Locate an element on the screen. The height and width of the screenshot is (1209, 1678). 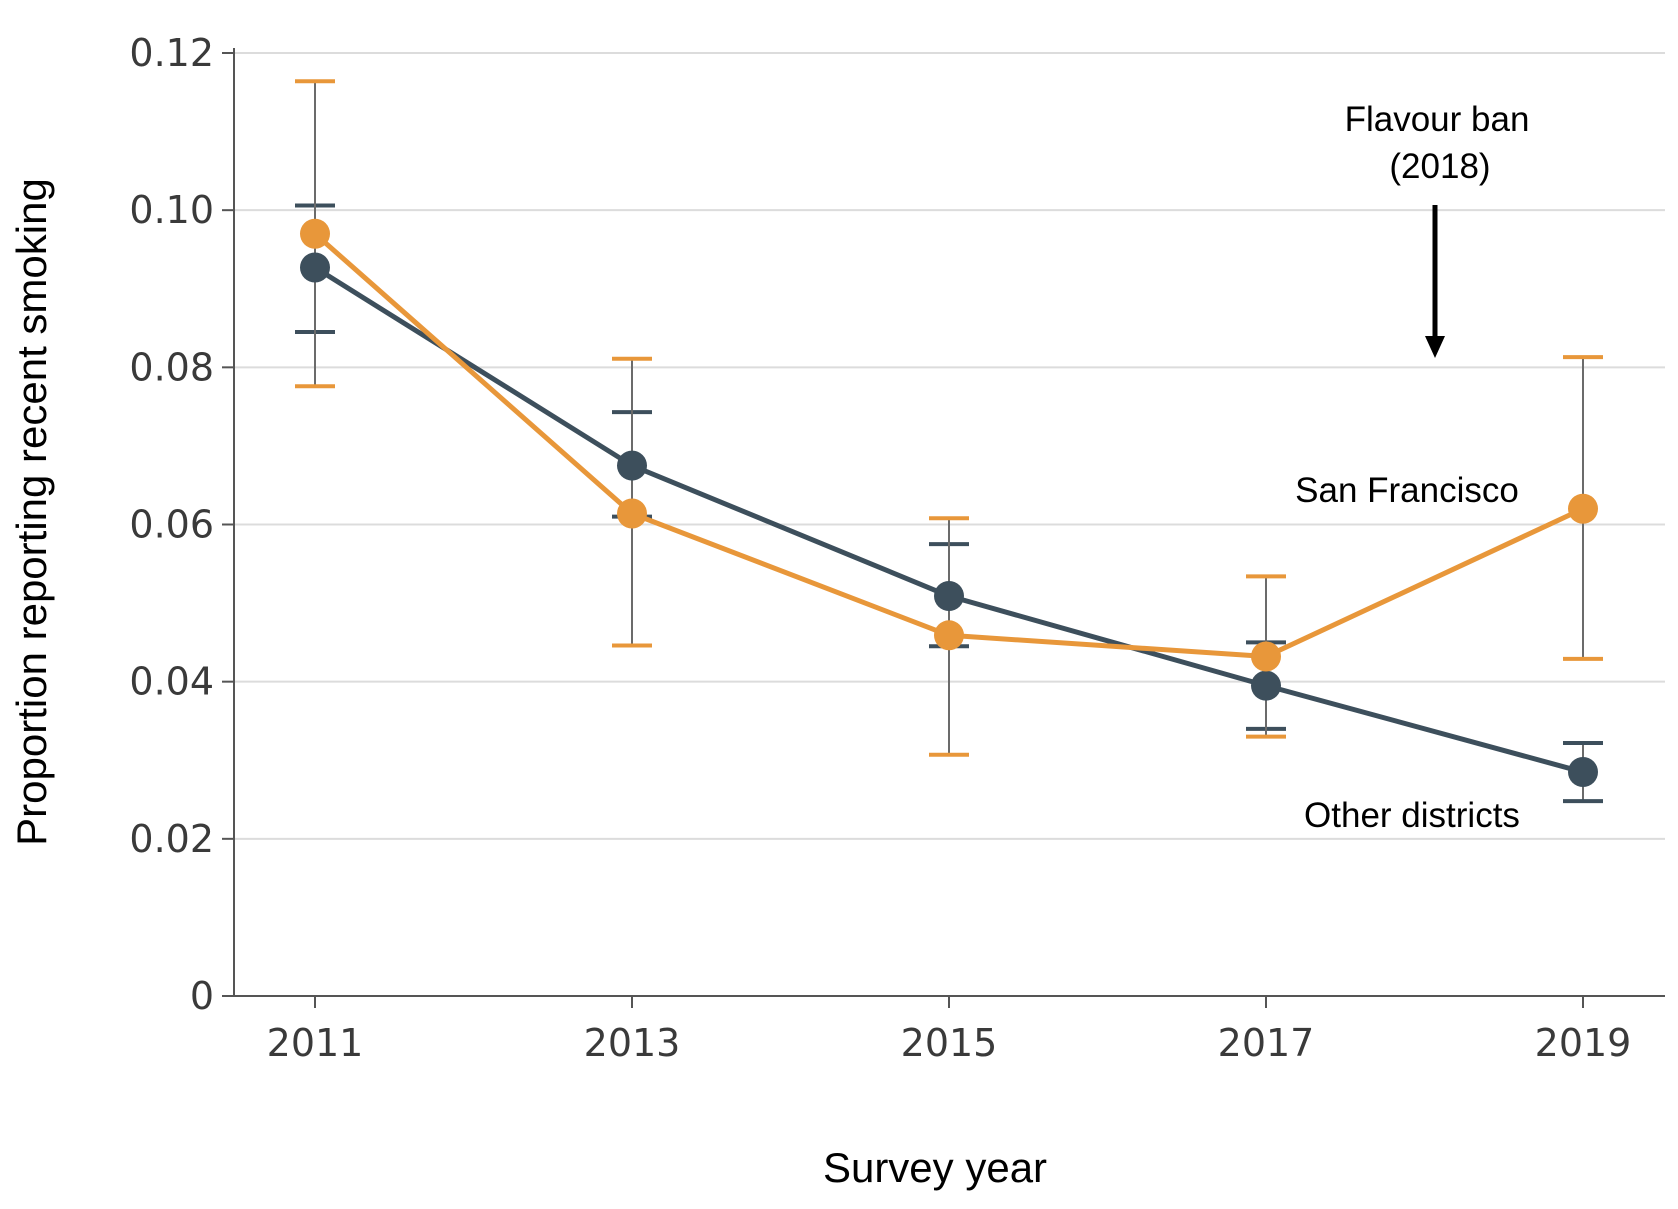
annotation-arrow-head is located at coordinates (1435, 347).